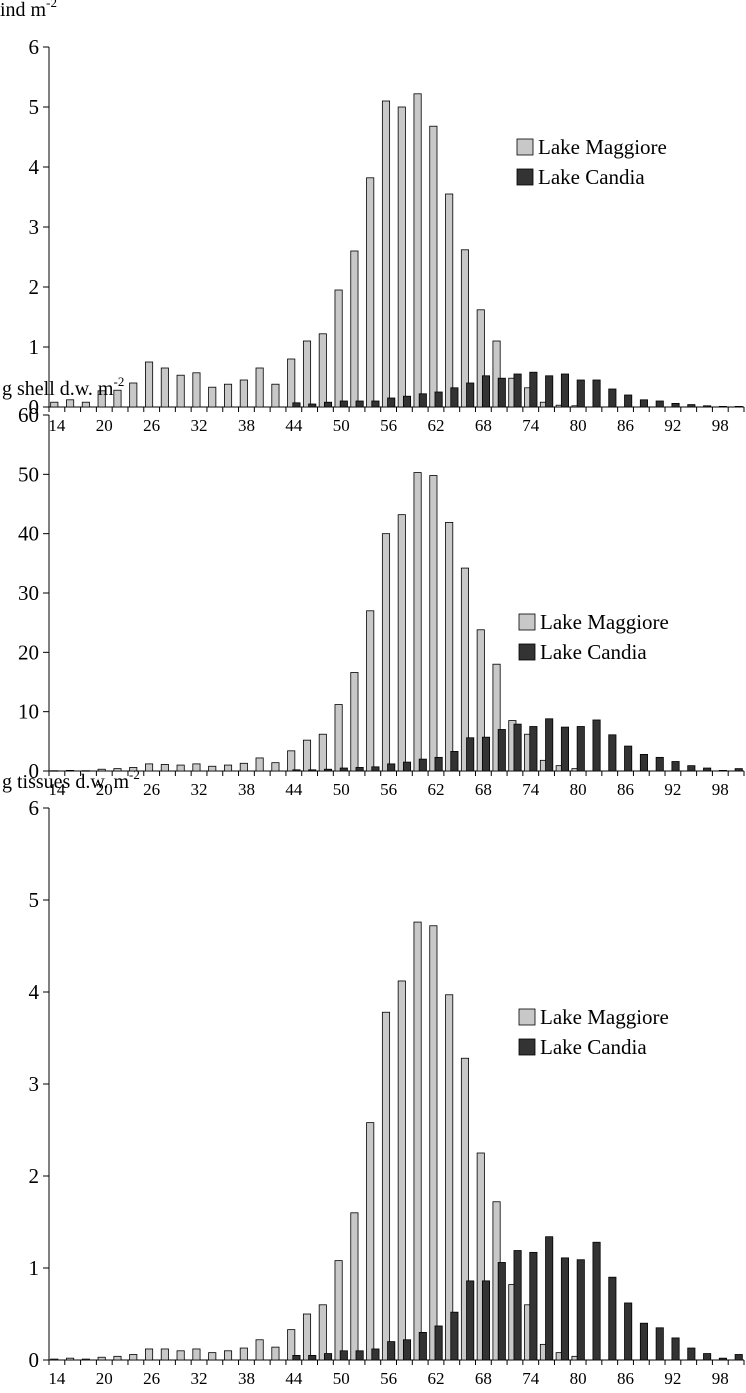 The width and height of the screenshot is (746, 1393). What do you see at coordinates (525, 147) in the screenshot?
I see `legend-swatch-lake-maggiore` at bounding box center [525, 147].